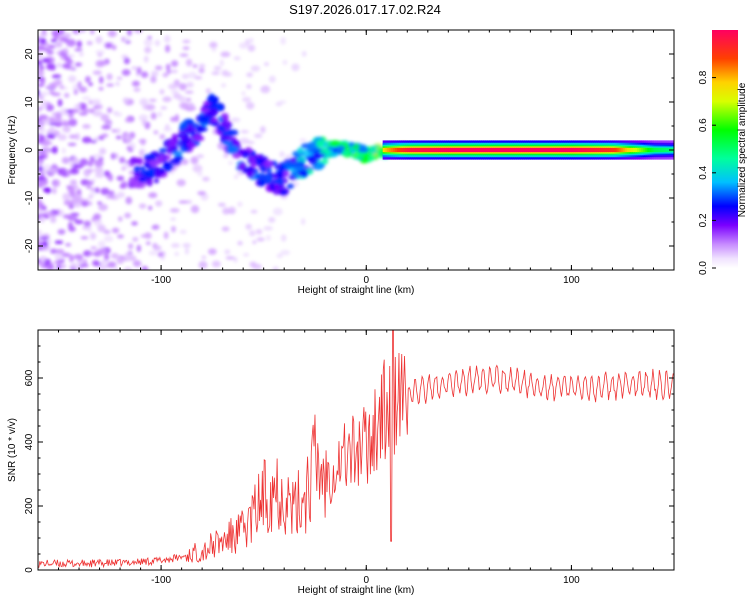  What do you see at coordinates (29, 441) in the screenshot?
I see `y-tick-label: 400` at bounding box center [29, 441].